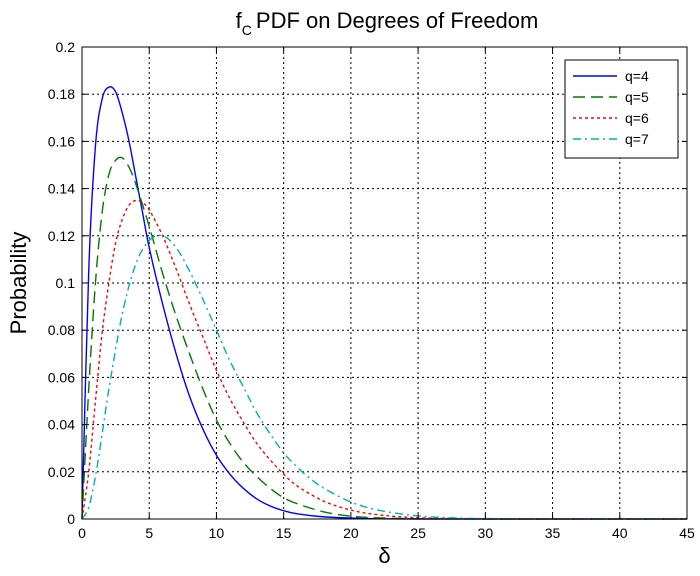 The image size is (700, 576). I want to click on x-tick-label: 10, so click(217, 533).